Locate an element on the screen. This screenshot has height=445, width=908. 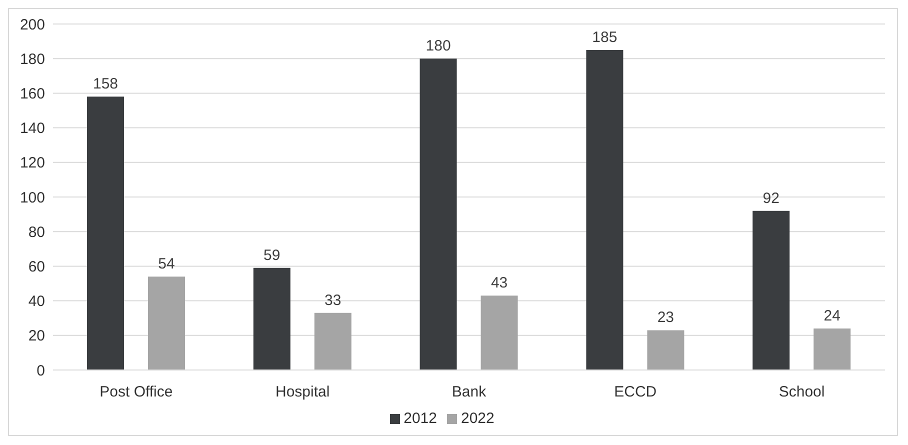
y-tick-label: 200 is located at coordinates (32, 25).